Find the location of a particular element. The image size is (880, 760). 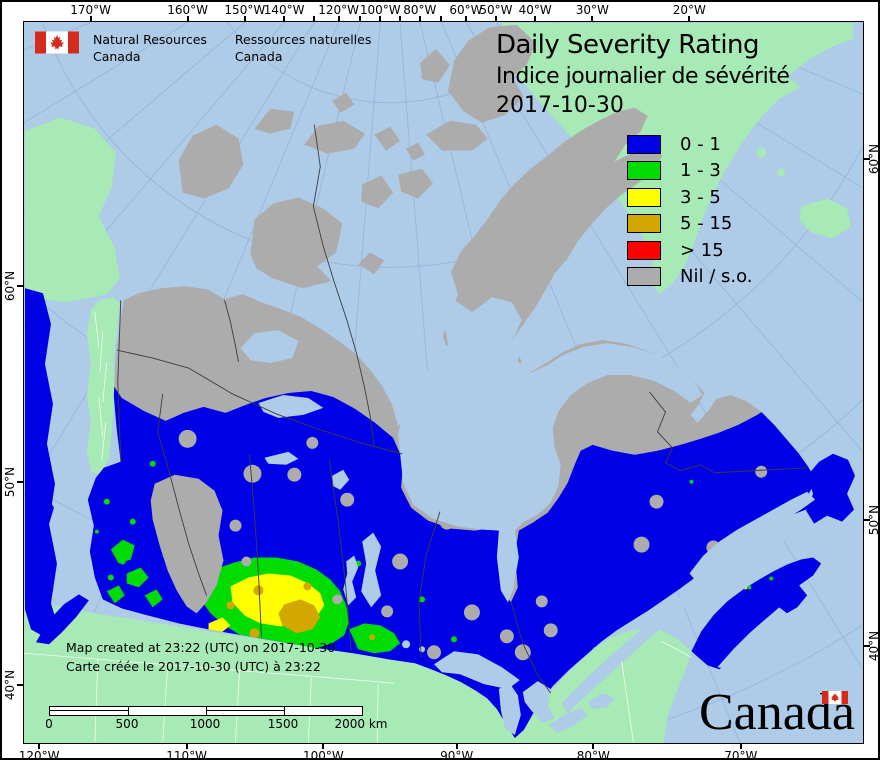

region-greenland is located at coordinates (676, 158).